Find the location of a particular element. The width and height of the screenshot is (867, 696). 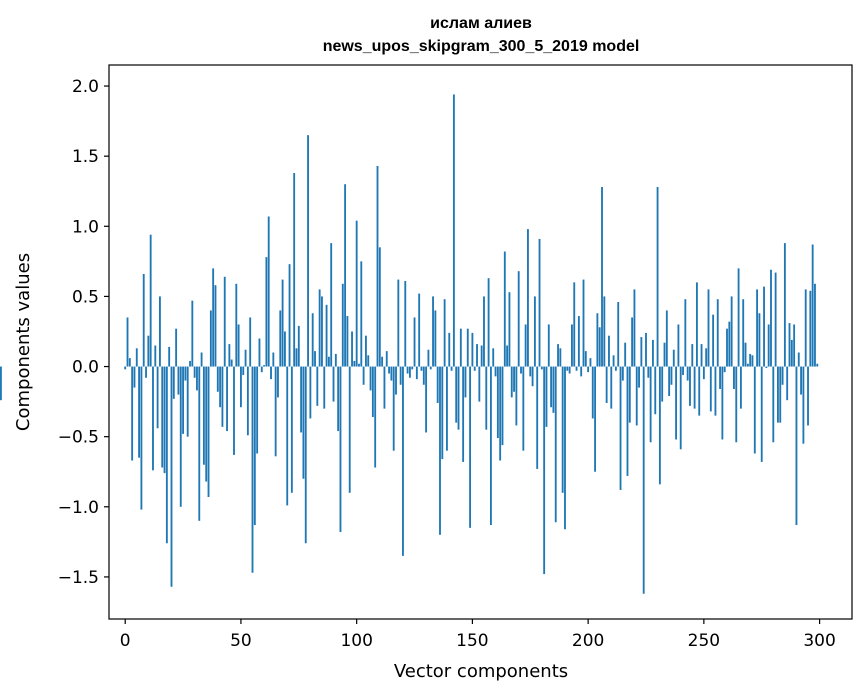

x-axis-label: Vector components is located at coordinates (481, 671).